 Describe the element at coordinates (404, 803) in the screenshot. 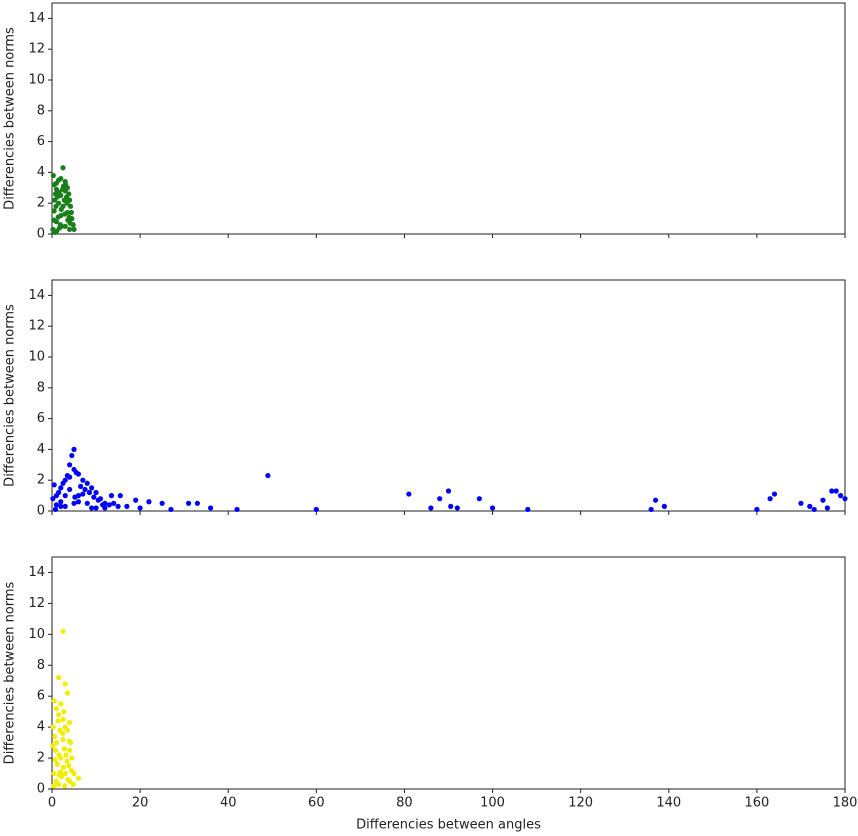

I see `x-tick-label: 80` at that location.